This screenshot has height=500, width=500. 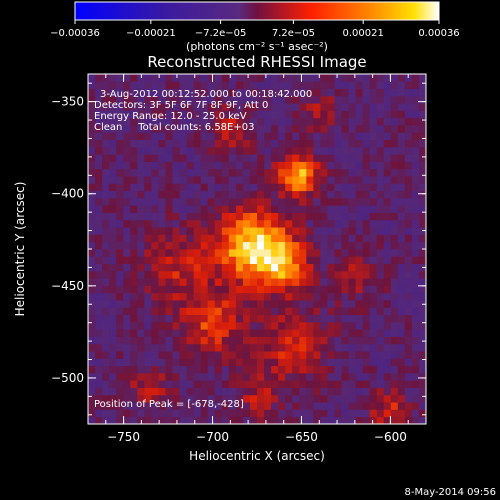 I want to click on y-axis-label: Heliocentric Y (arcsec), so click(x=20, y=249).